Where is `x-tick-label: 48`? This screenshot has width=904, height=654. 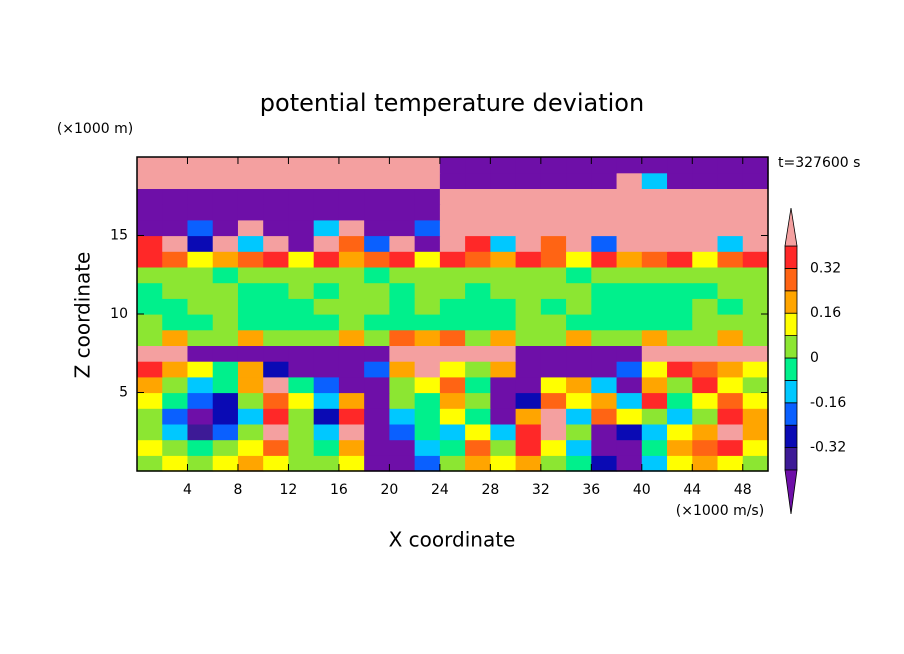
x-tick-label: 48 is located at coordinates (743, 490).